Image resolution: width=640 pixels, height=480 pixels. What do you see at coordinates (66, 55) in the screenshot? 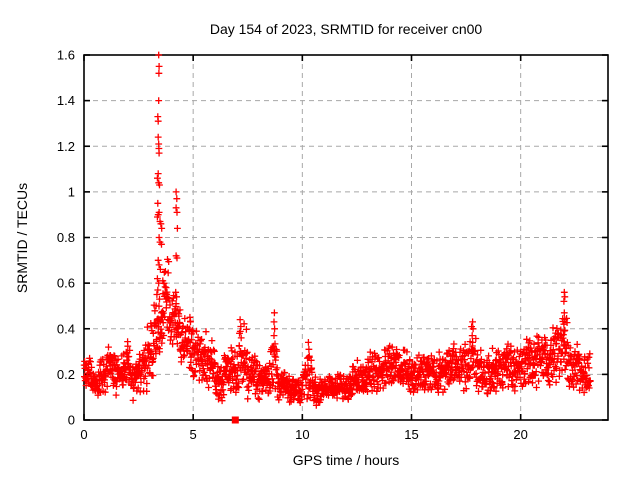
I see `y-tick-label: 1.6` at bounding box center [66, 55].